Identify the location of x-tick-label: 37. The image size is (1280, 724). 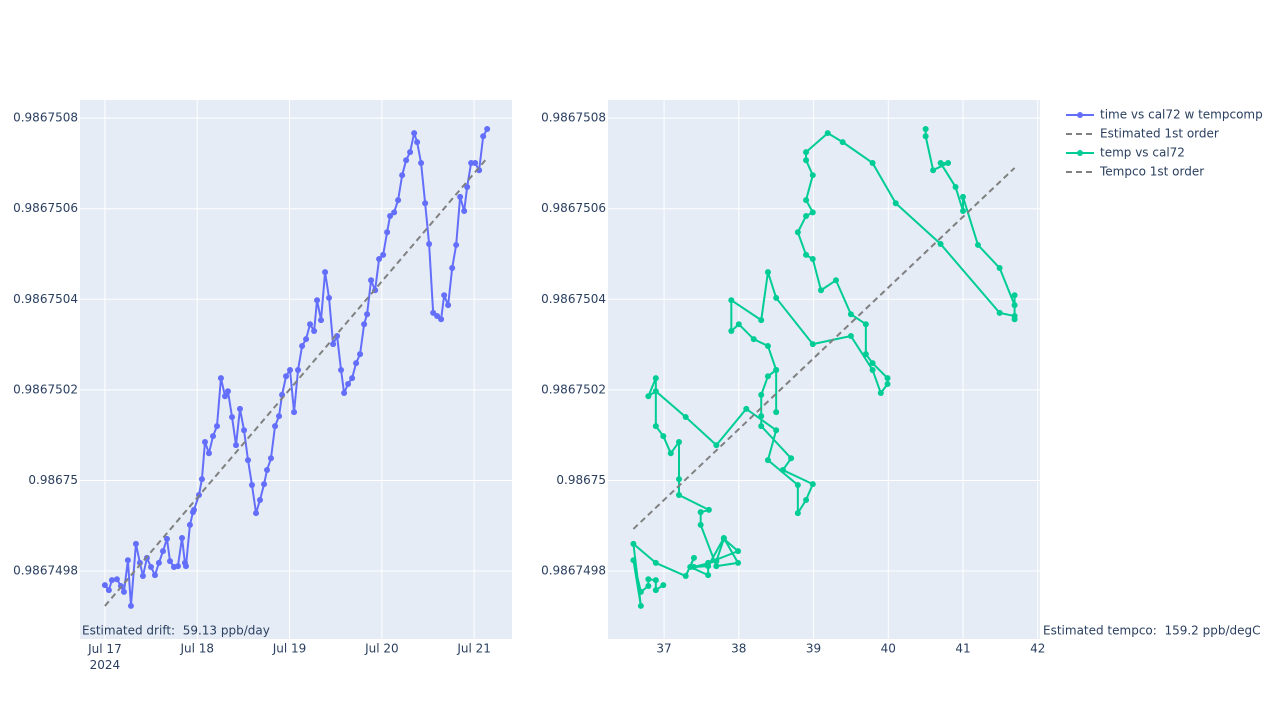
(663, 649).